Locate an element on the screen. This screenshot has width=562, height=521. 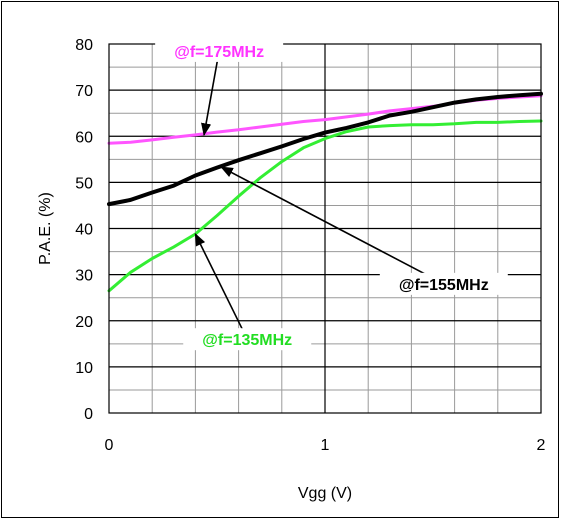
annotation-label: @f=135MHz is located at coordinates (247, 340).